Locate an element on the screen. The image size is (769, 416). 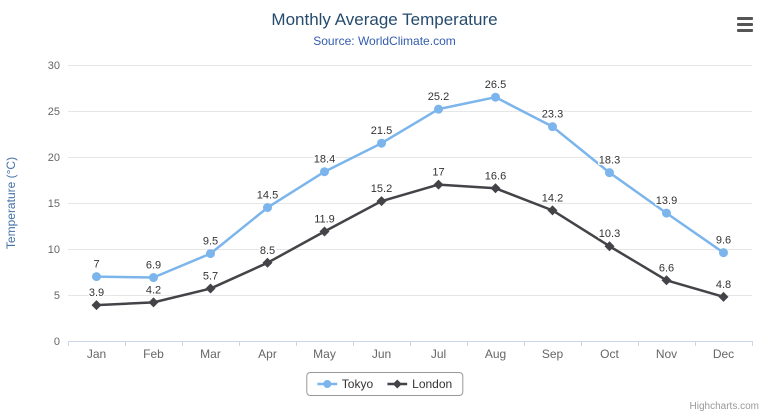
x-axis-category-label: Mar is located at coordinates (210, 354).